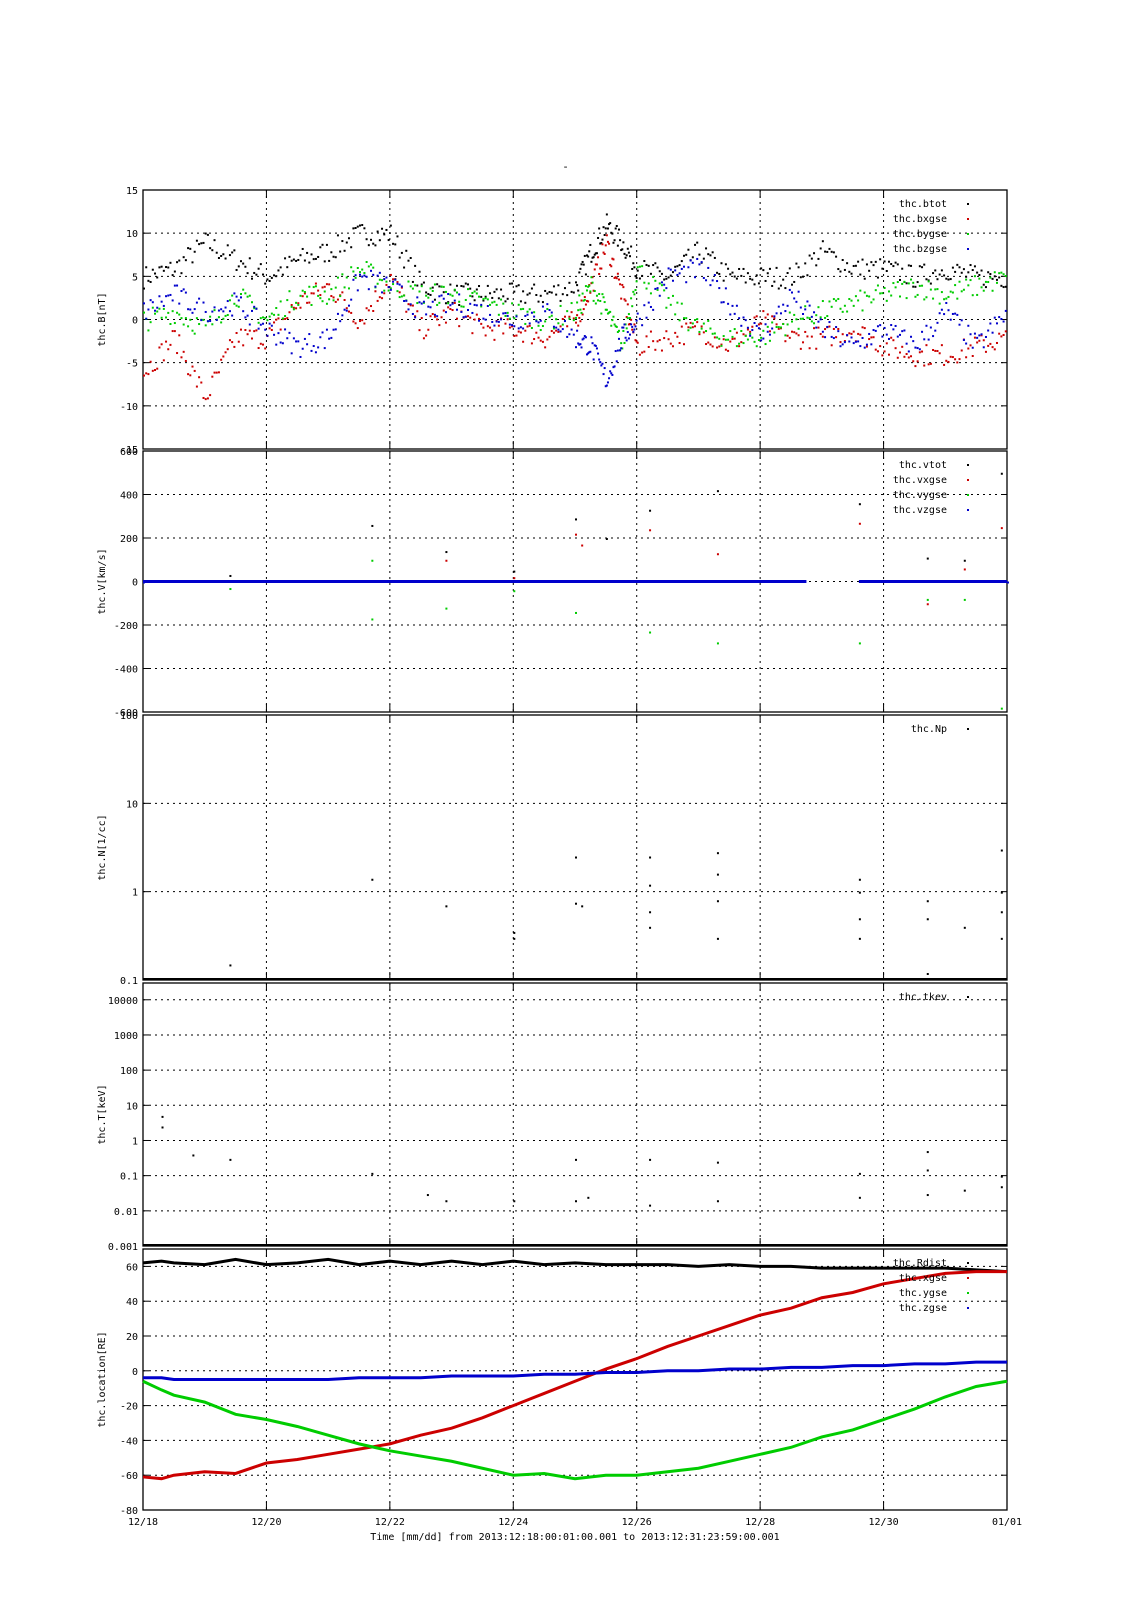 The width and height of the screenshot is (1131, 1600). Describe the element at coordinates (575, 1430) in the screenshot. I see `series-line-thc.ygse` at that location.